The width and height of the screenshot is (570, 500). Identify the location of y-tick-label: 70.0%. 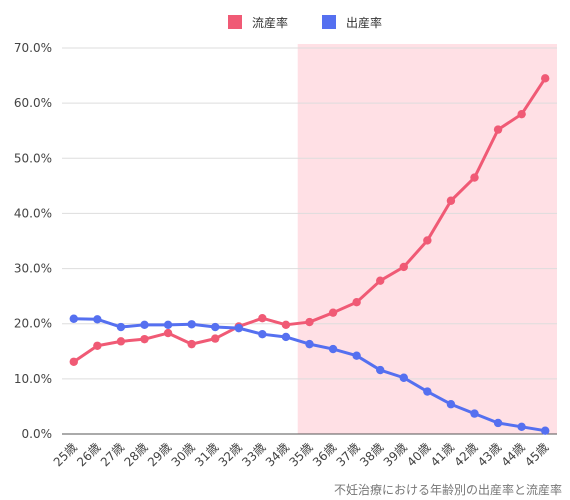
(33, 48).